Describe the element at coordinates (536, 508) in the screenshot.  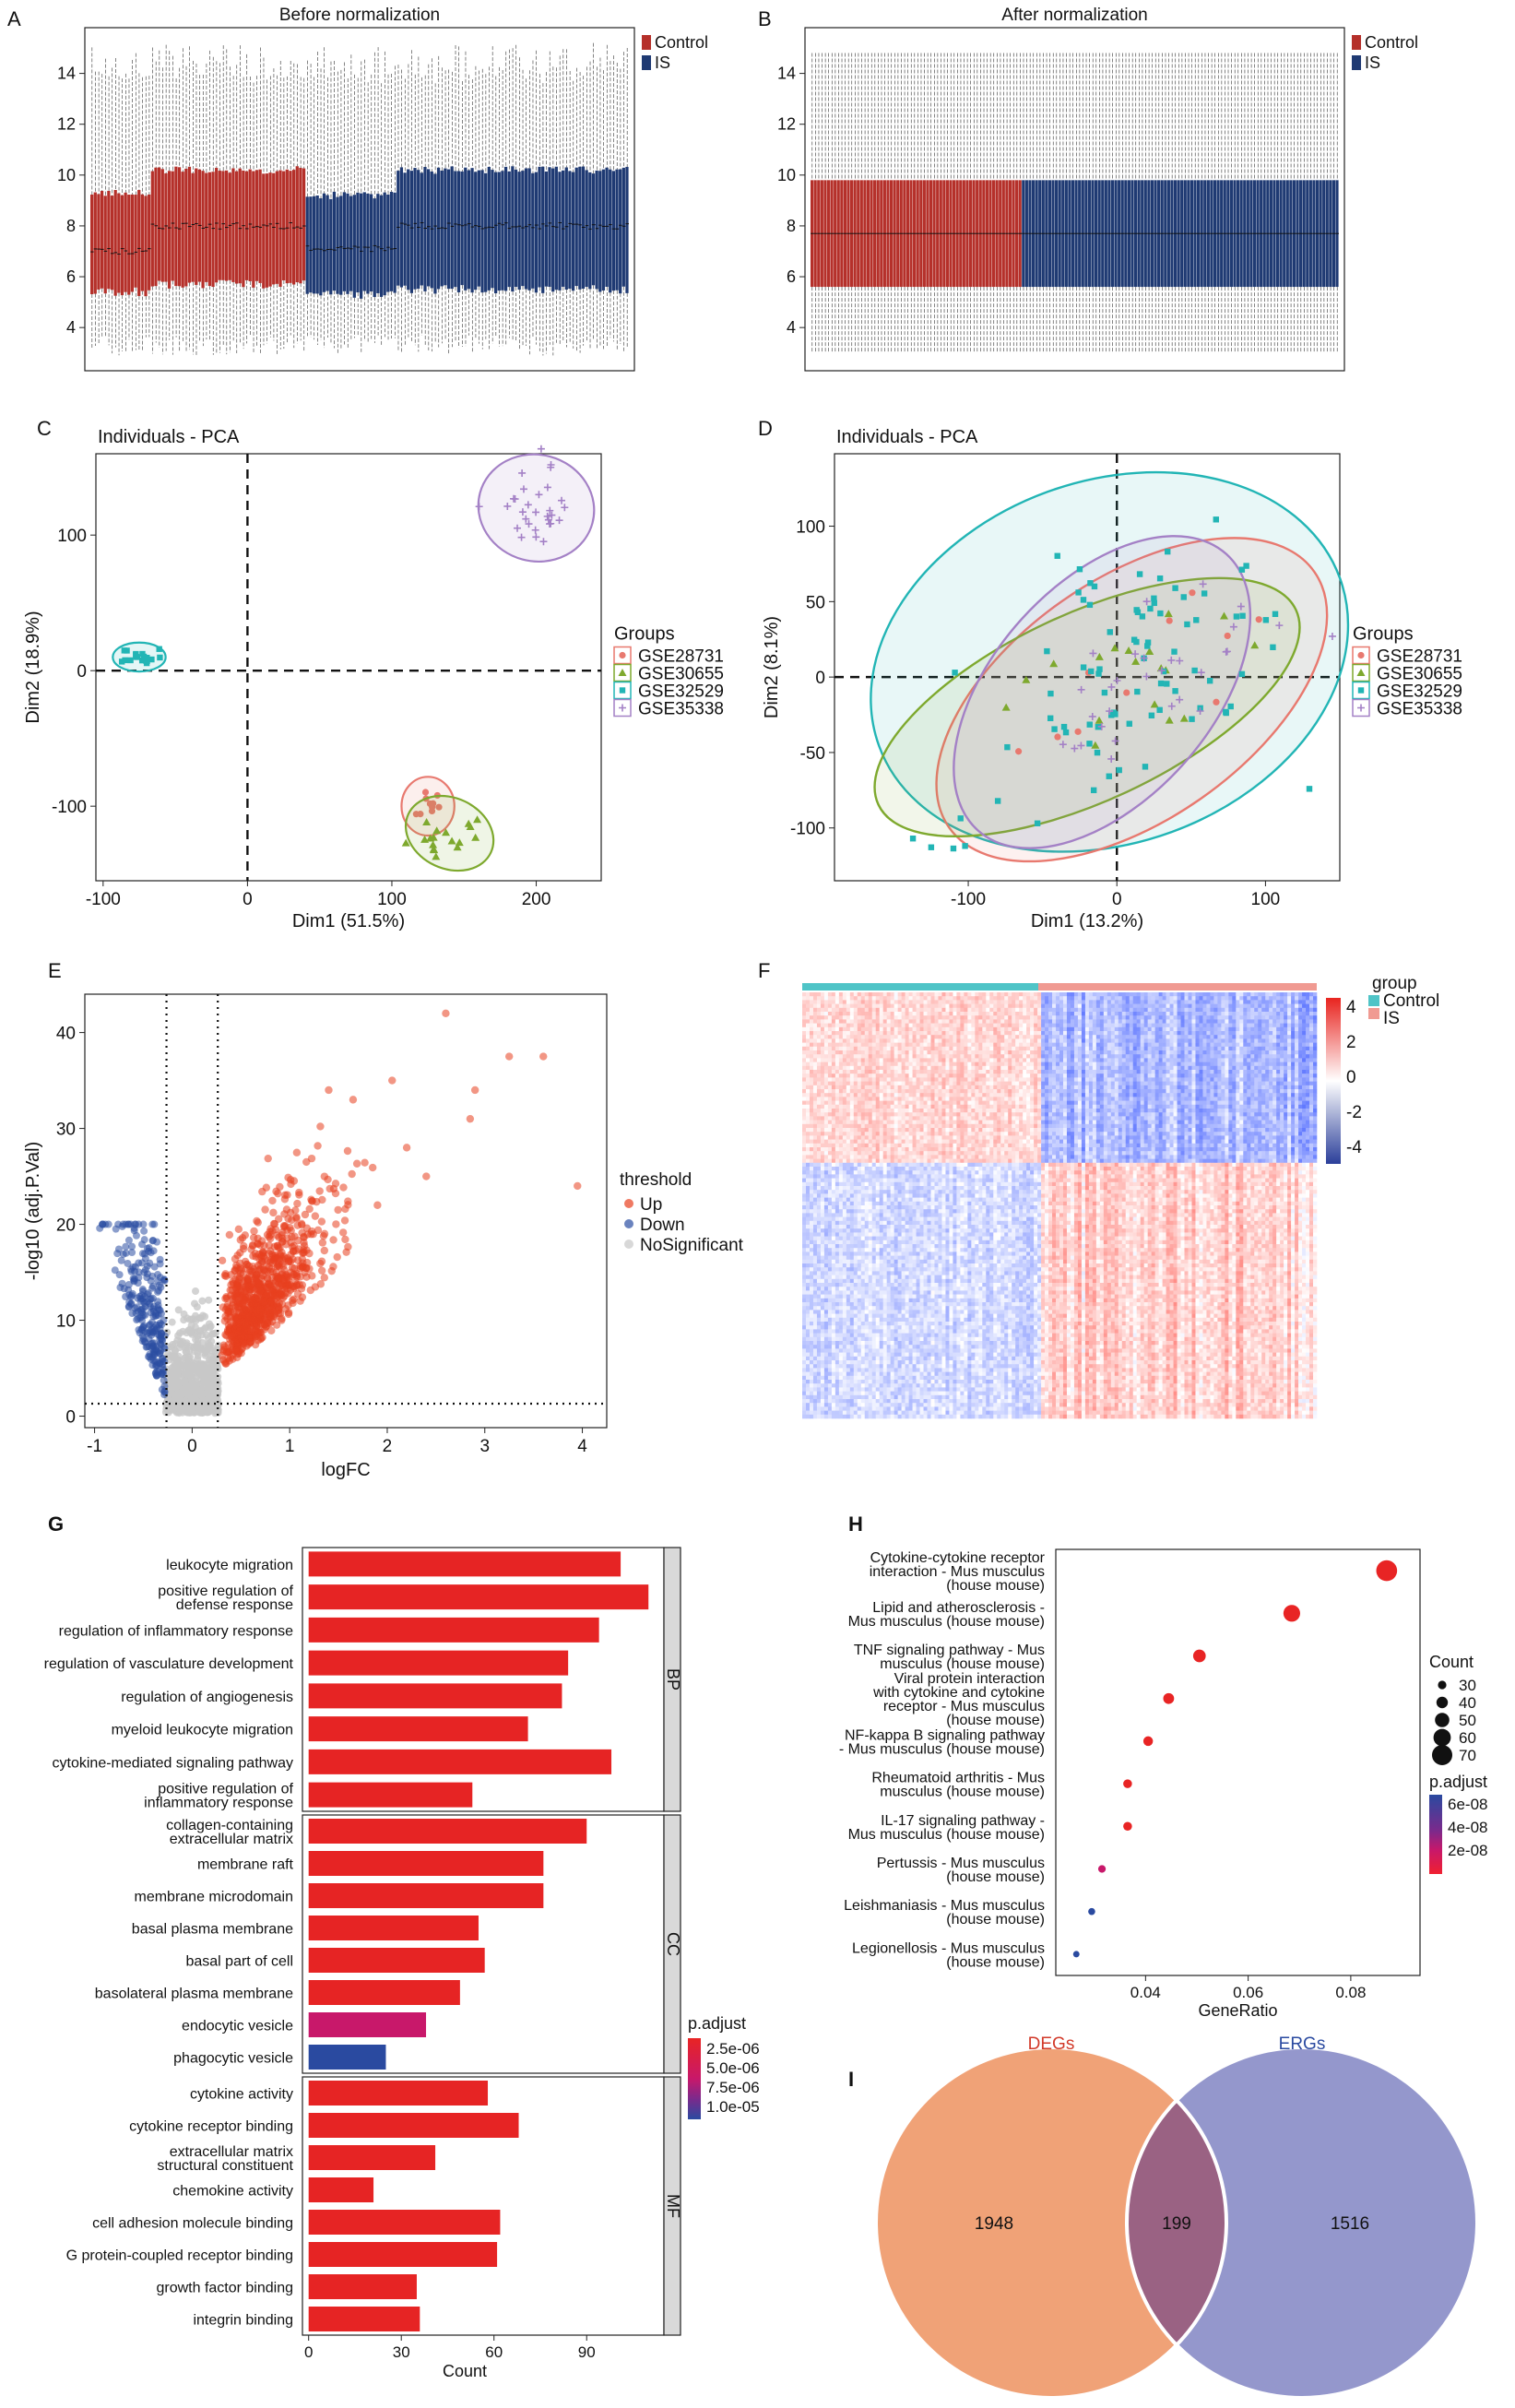
I see `group-ellipse` at that location.